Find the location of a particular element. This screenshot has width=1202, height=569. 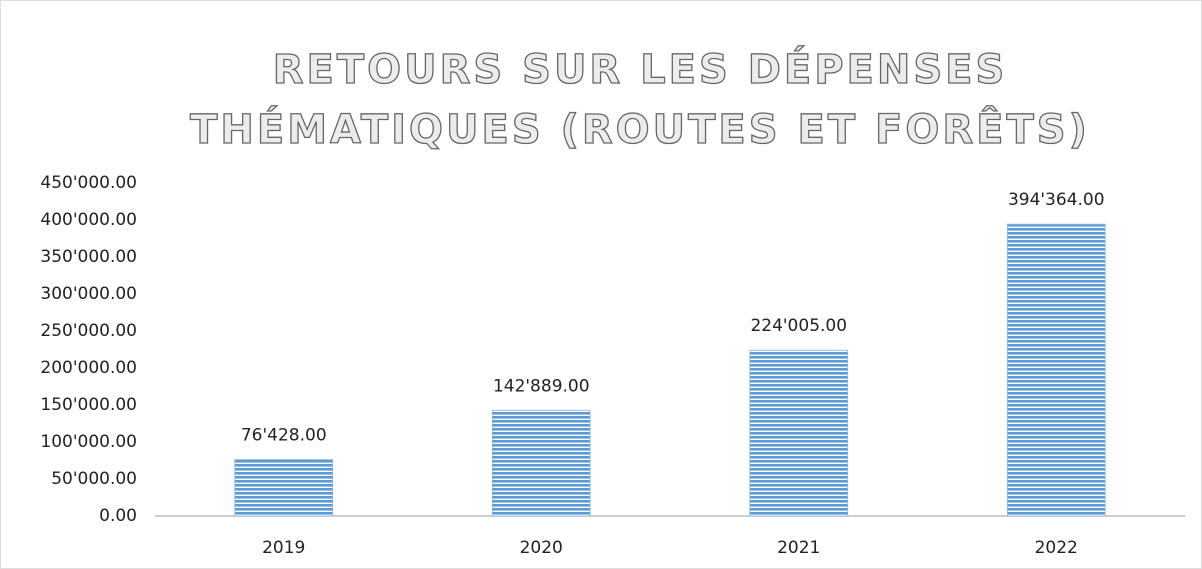

x-tick-label: 2019 is located at coordinates (283, 548).